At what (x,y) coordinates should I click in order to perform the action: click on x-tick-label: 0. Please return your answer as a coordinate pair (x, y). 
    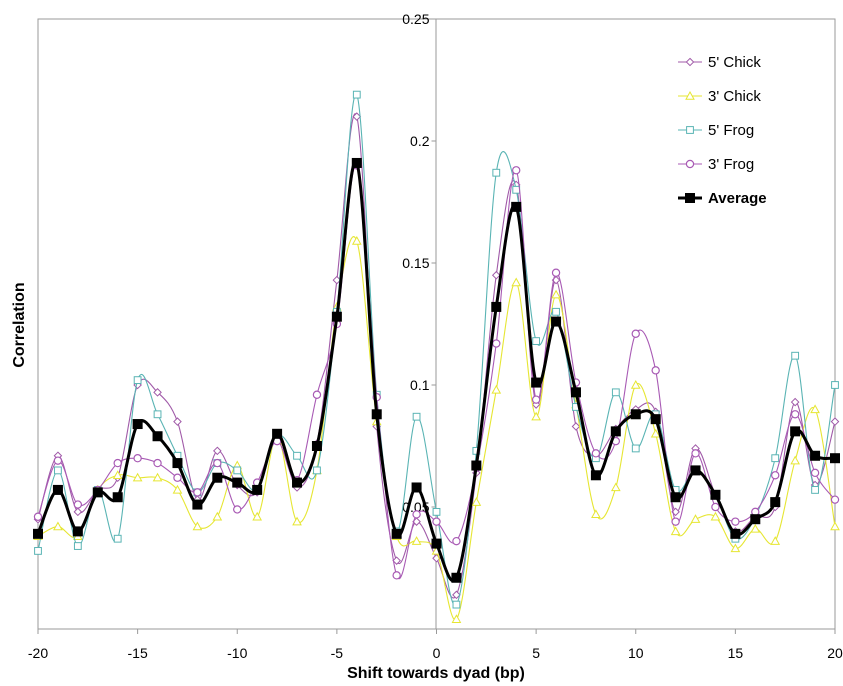
    Looking at the image, I should click on (437, 653).